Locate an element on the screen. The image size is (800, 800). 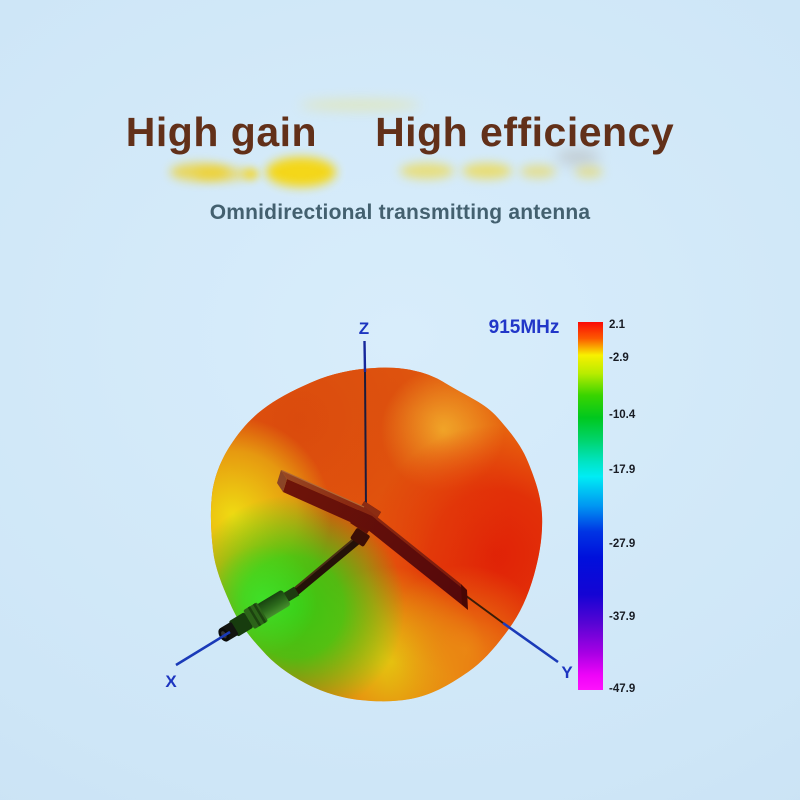
axis-x-line is located at coordinates (203, 648).